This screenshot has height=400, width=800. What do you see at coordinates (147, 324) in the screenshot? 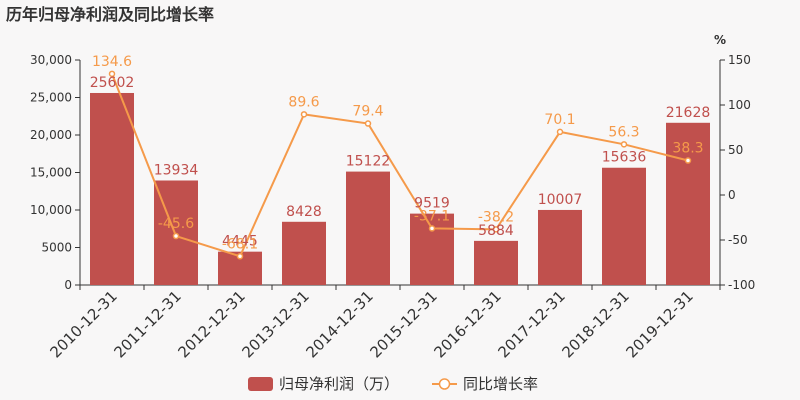
I see `x-tick-label: 2011-12-31` at bounding box center [147, 324].